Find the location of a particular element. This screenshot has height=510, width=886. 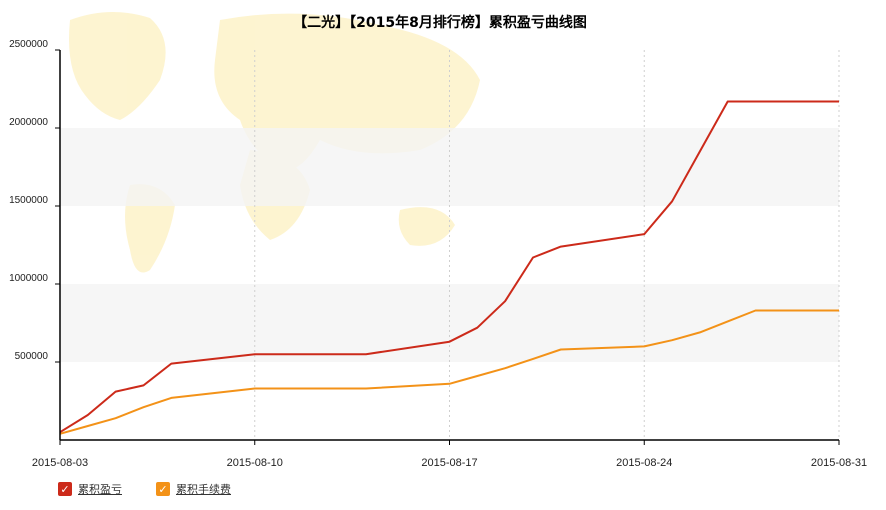

y-tick-label: 2000000 is located at coordinates (28, 122).